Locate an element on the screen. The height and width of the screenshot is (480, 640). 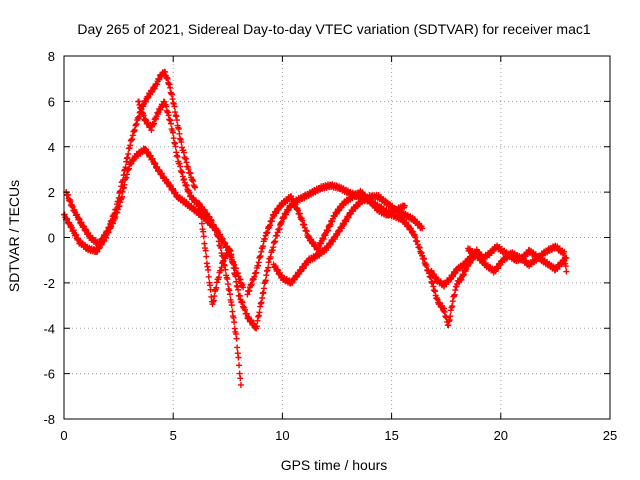
x-tick-labels: 0 5 10 15 20 25 is located at coordinates (338, 435).